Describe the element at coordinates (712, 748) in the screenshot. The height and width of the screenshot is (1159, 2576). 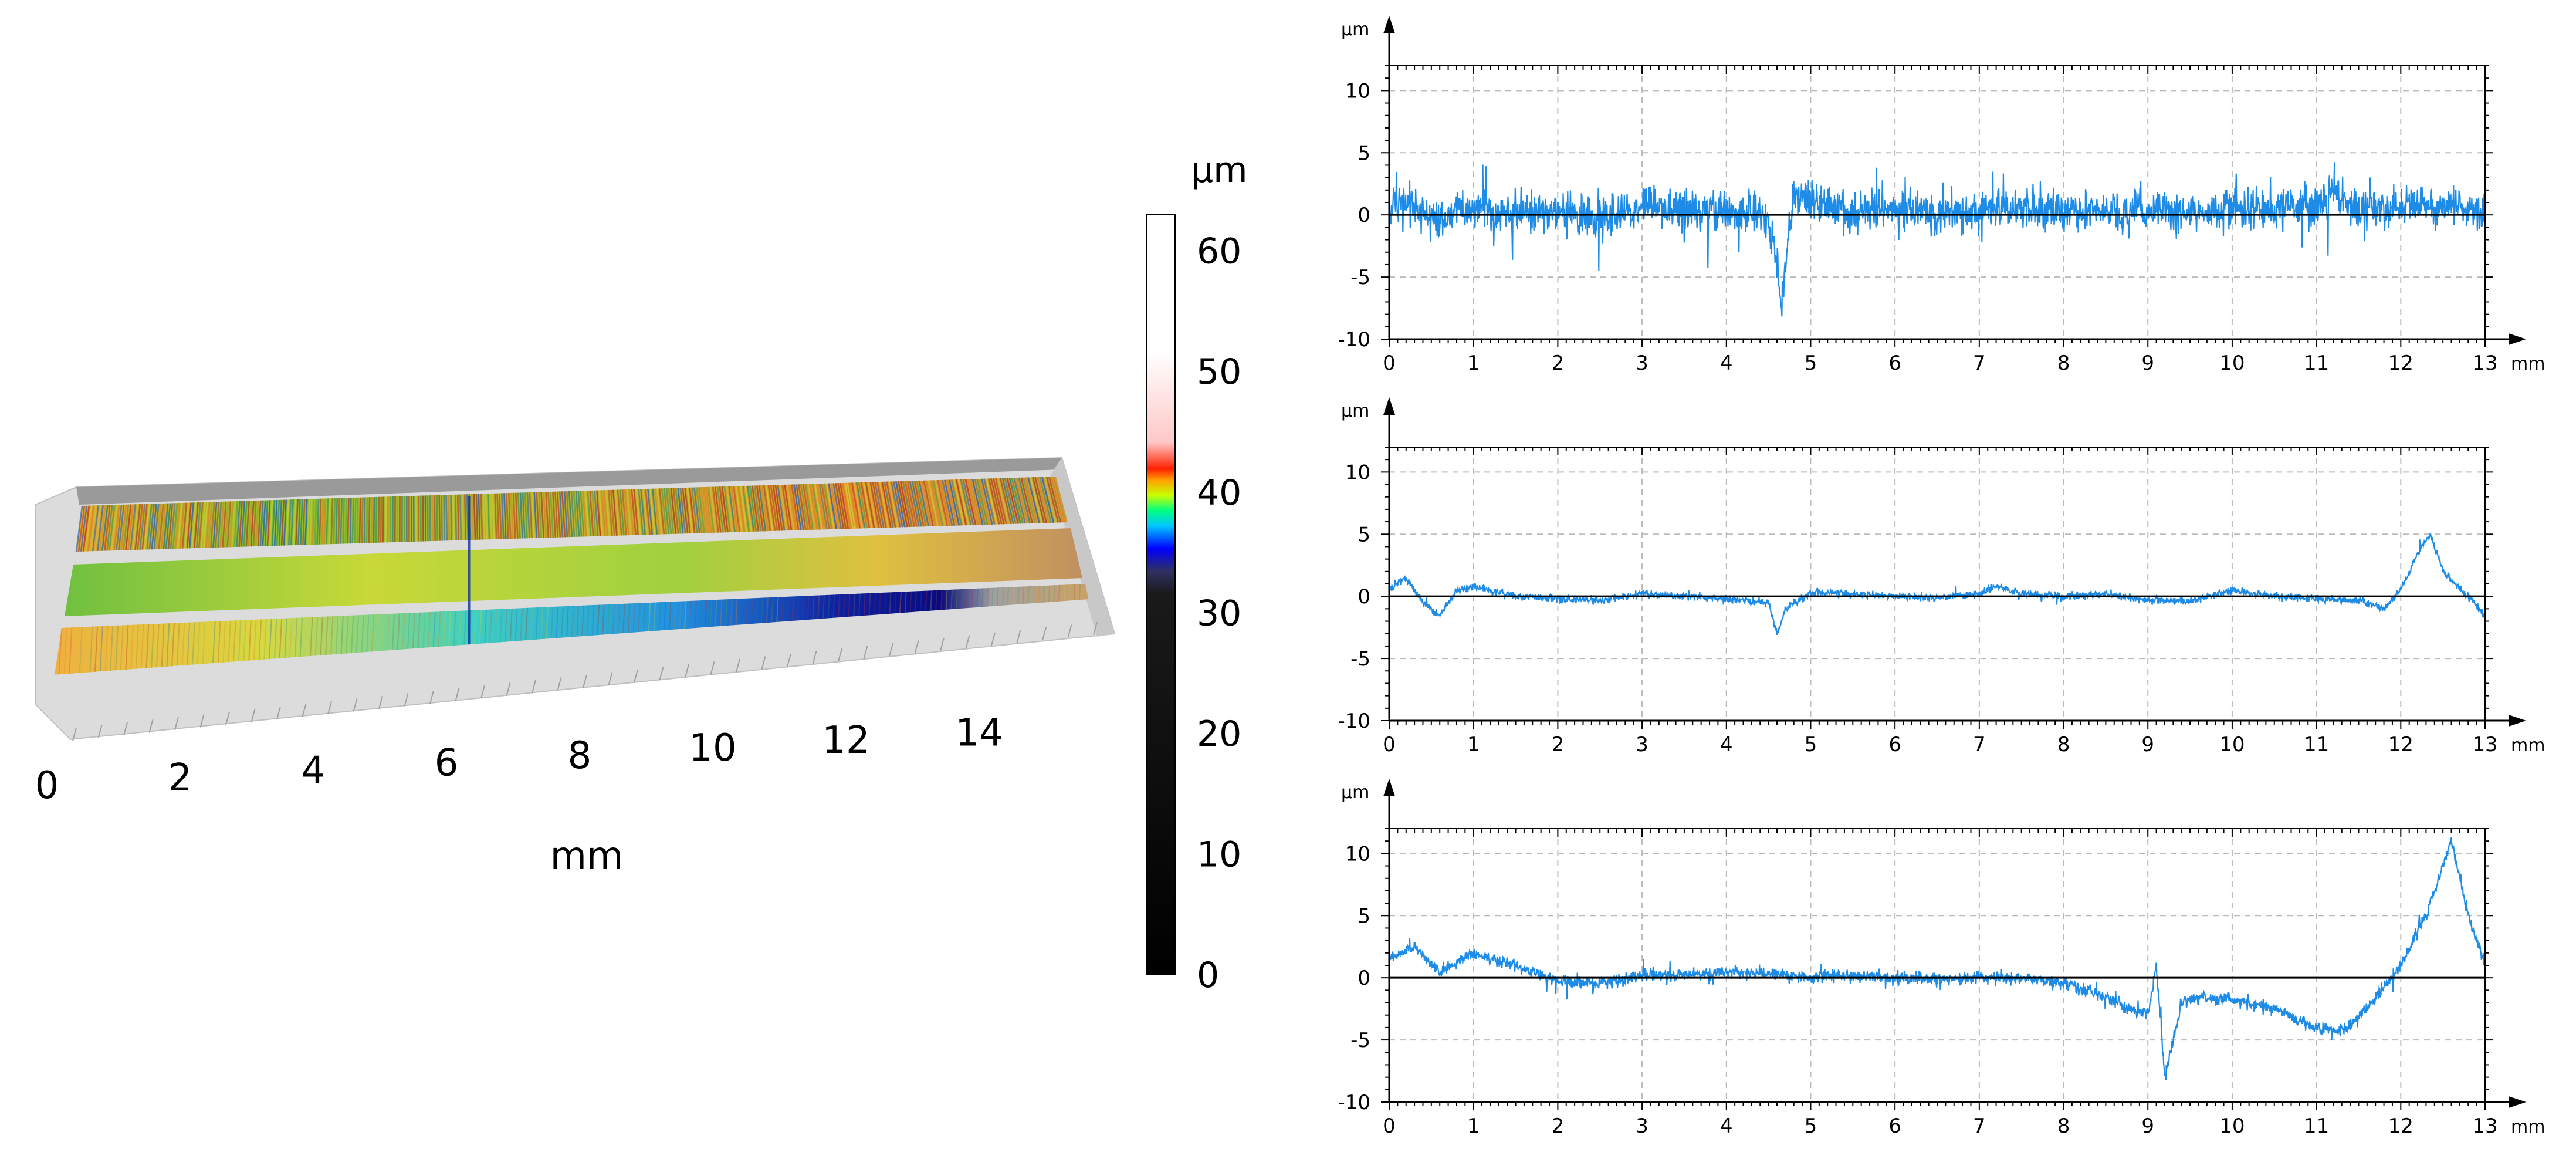
I see `surface-x-tick-label: 10` at that location.